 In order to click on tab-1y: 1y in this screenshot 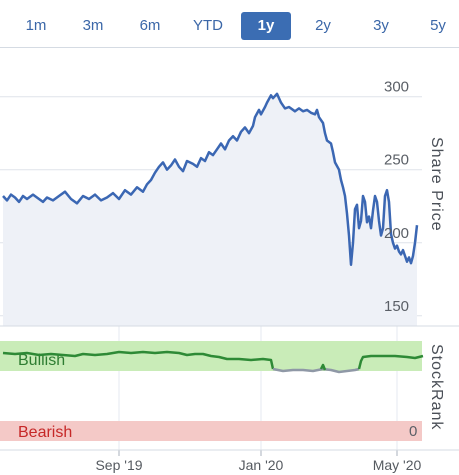, I will do `click(266, 26)`.